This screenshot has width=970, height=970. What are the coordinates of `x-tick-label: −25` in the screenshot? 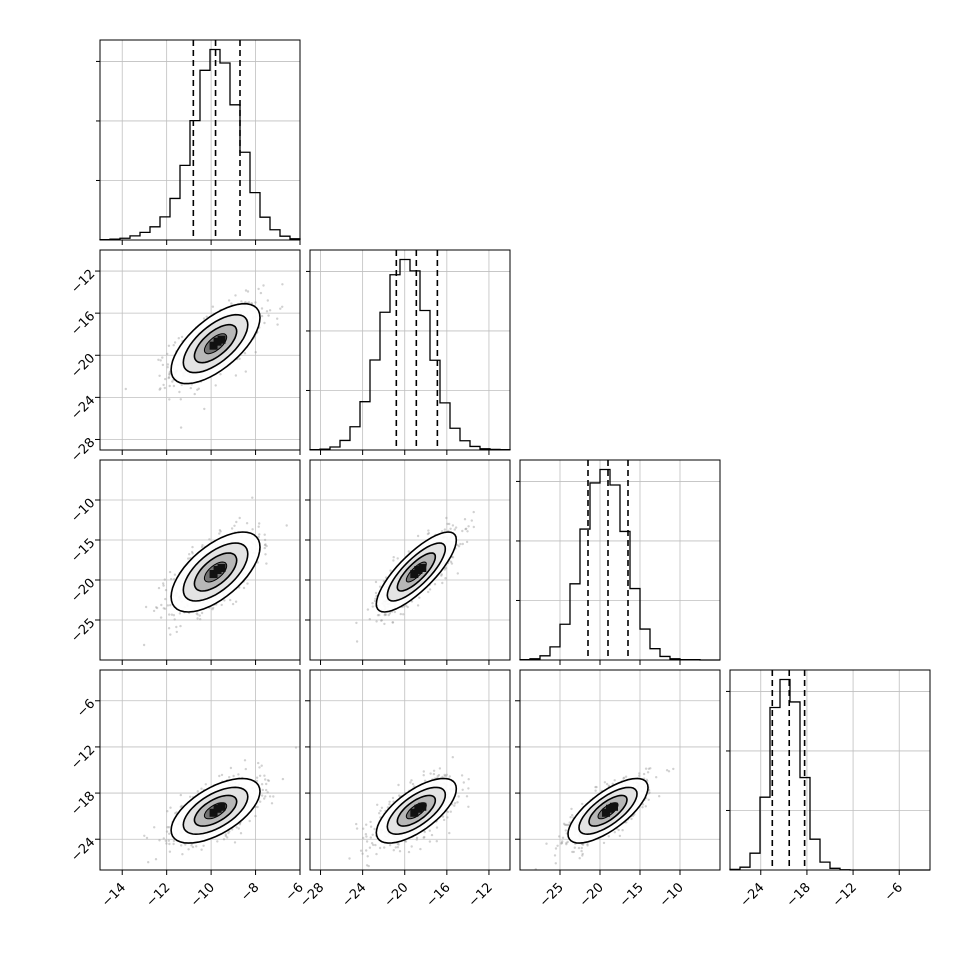 It's located at (552, 895).